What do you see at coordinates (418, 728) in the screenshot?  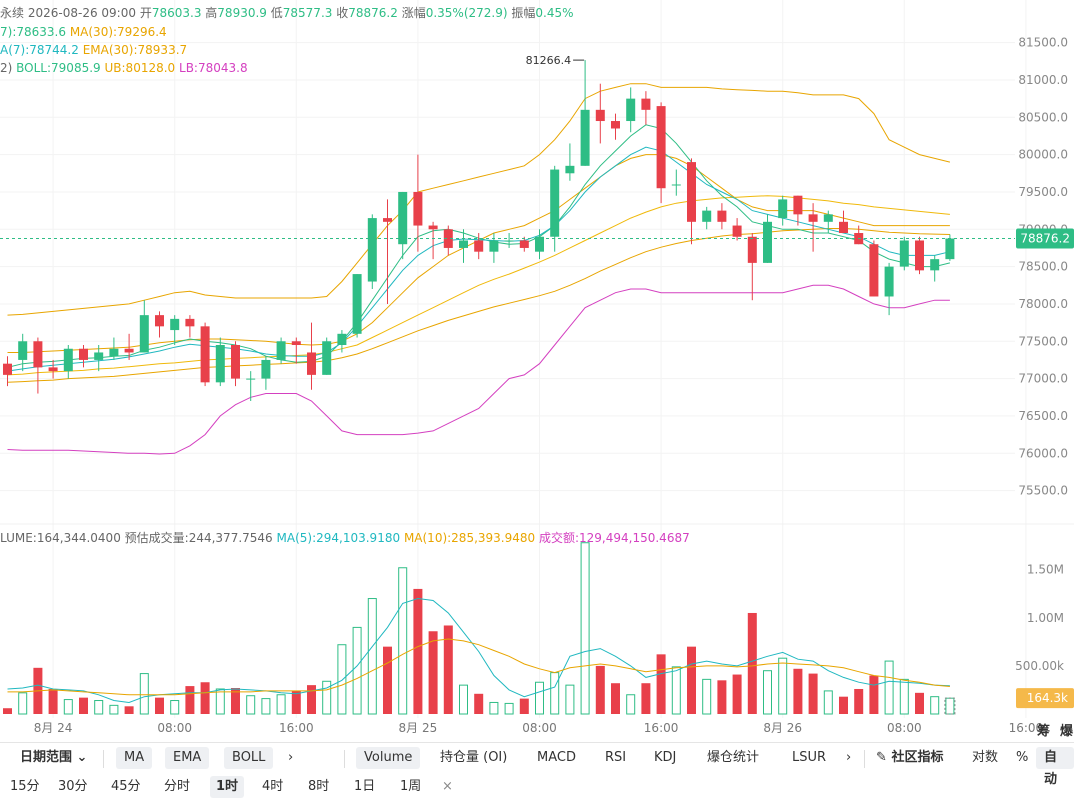 I see `time-axis-label: 8月 25` at bounding box center [418, 728].